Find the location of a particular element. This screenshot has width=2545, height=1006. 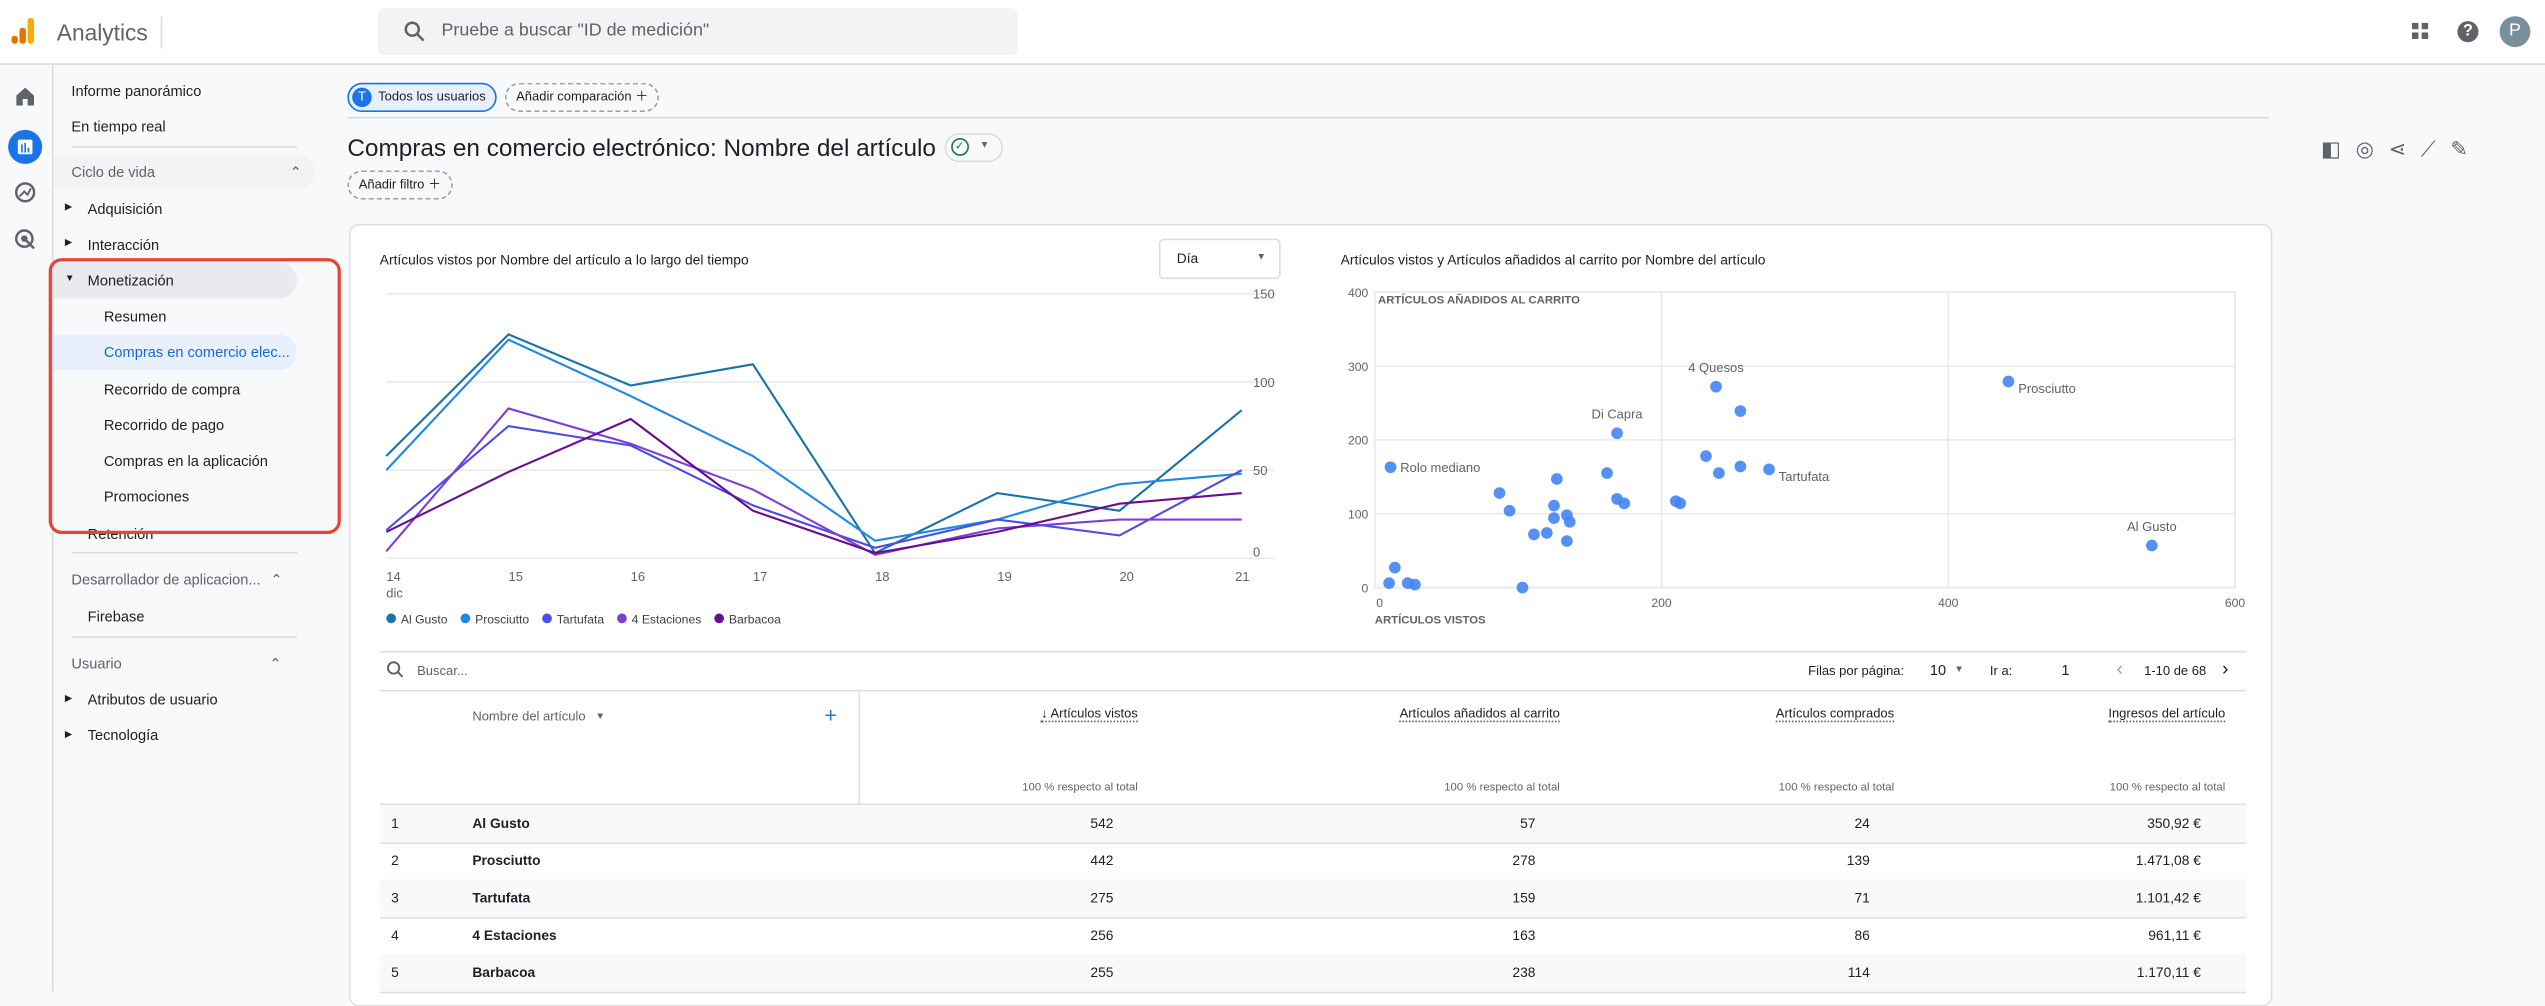

x-axis-label: ARTÍCULOS VISTOS is located at coordinates (1430, 619).